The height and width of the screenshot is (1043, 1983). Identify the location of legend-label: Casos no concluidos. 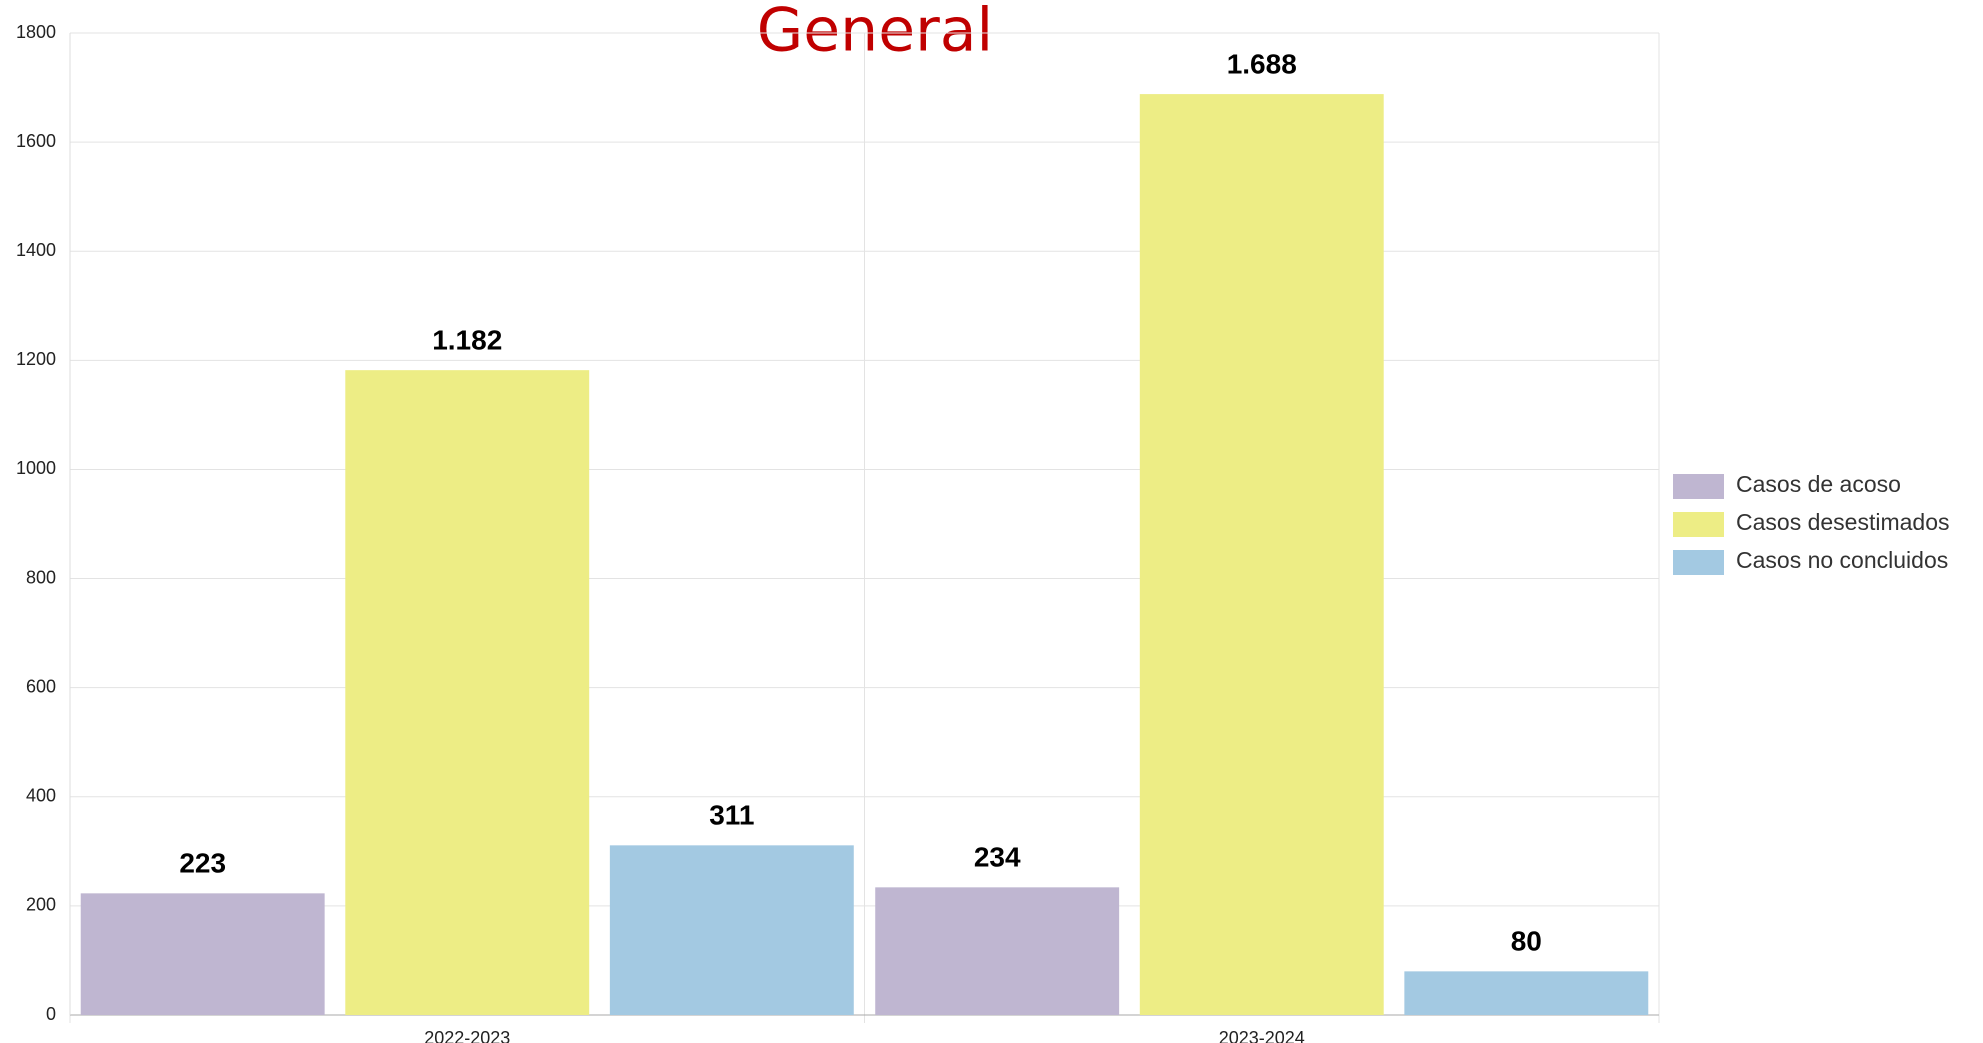
(1842, 560).